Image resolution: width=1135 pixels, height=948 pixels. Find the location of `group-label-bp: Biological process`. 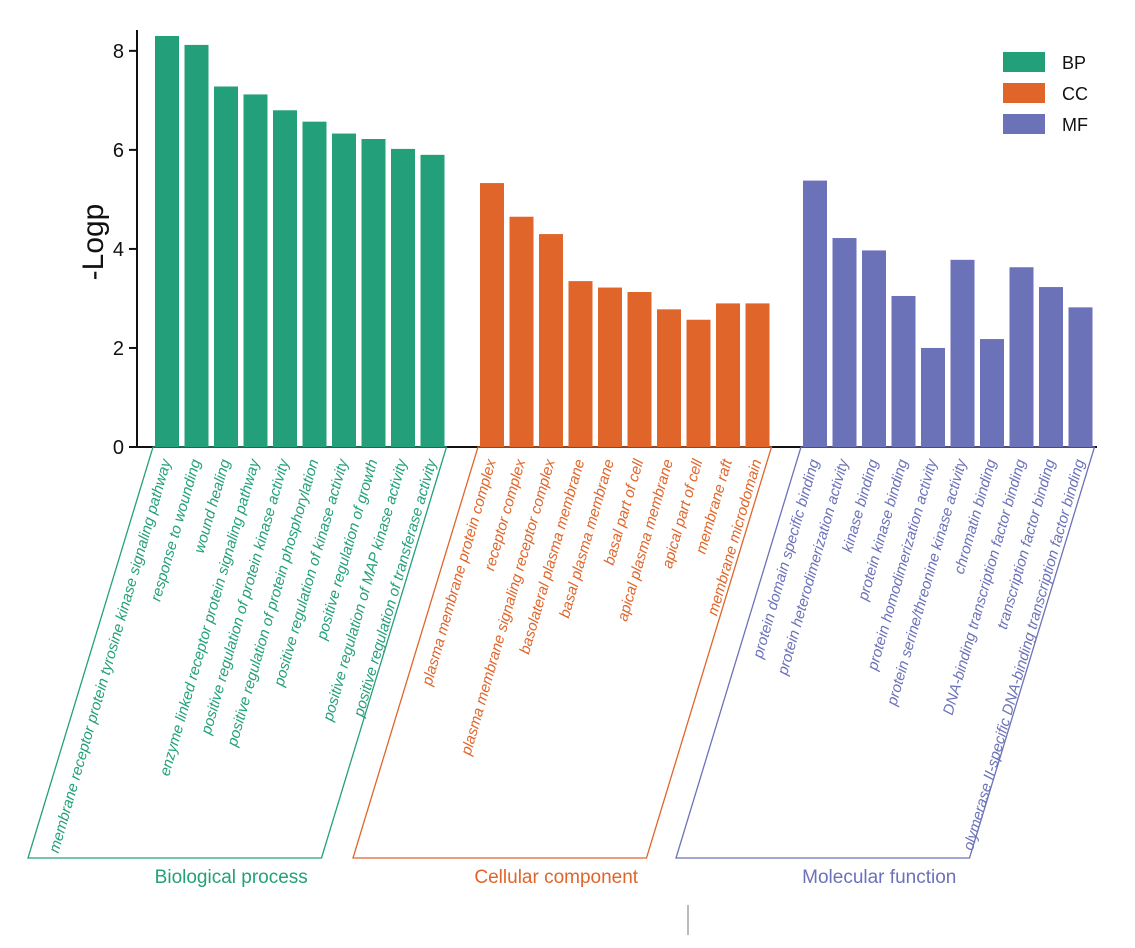

group-label-bp: Biological process is located at coordinates (231, 877).